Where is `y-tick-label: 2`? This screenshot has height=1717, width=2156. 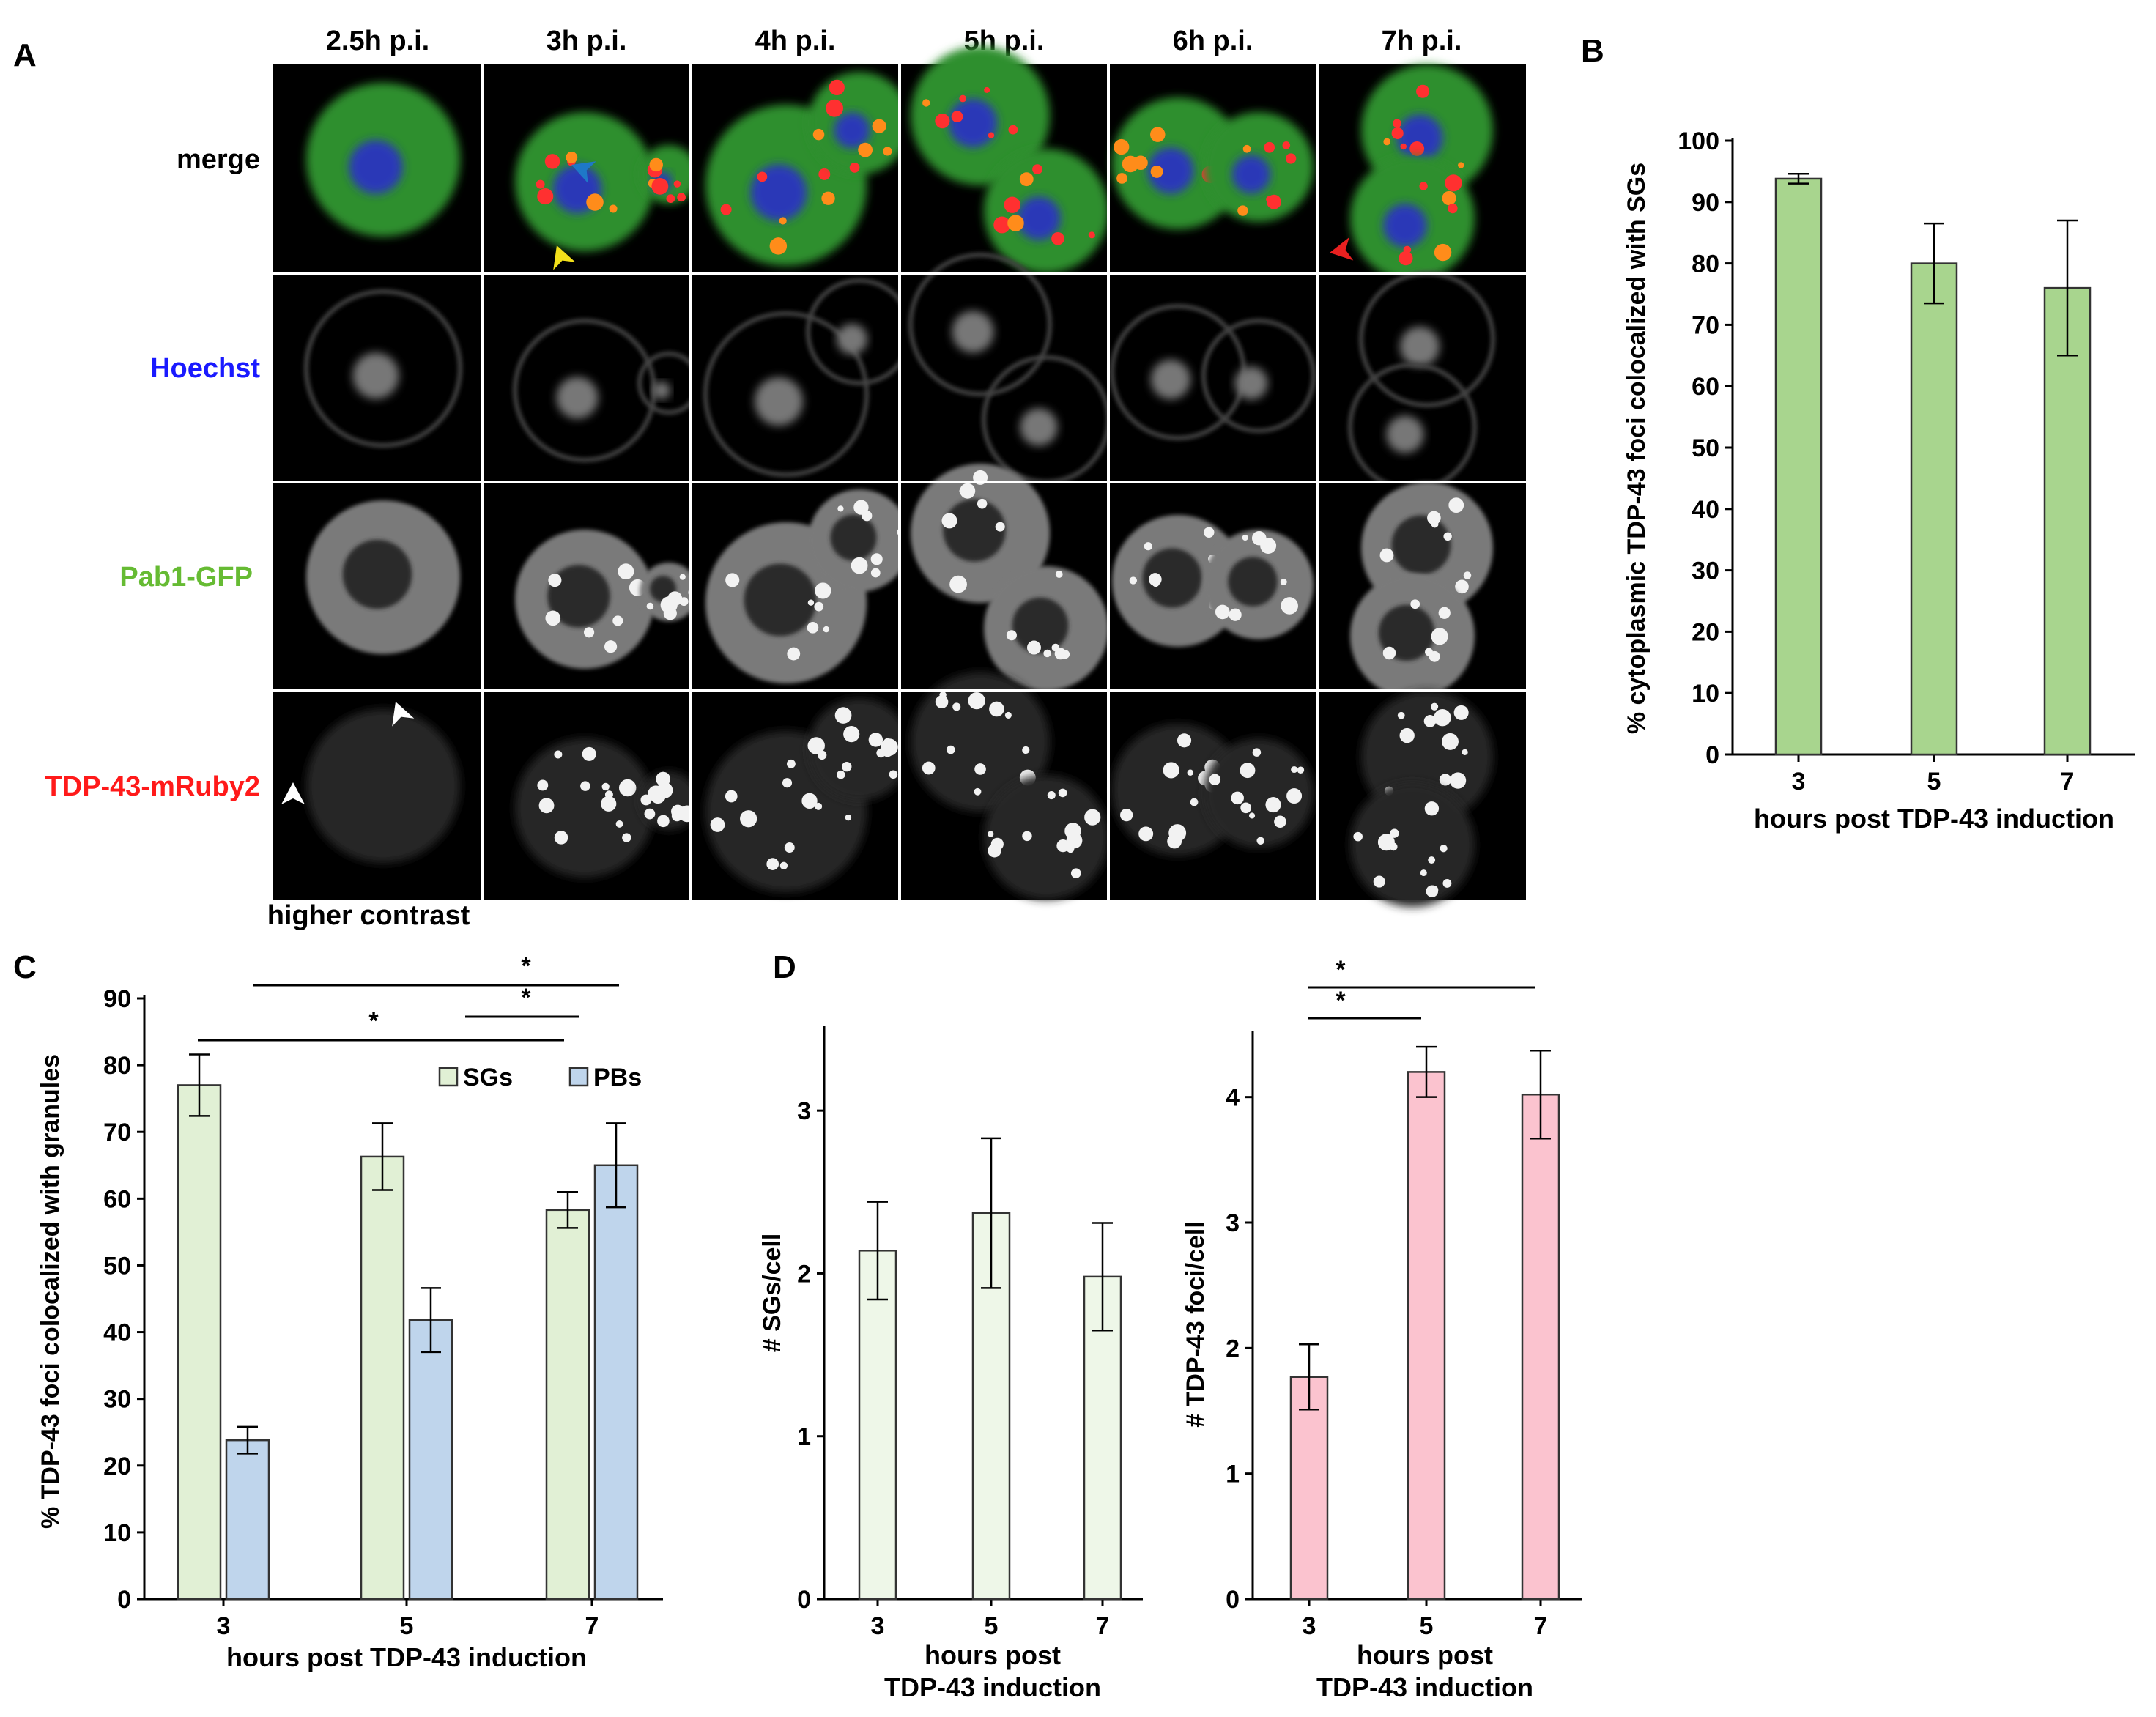
y-tick-label: 2 is located at coordinates (1233, 1348).